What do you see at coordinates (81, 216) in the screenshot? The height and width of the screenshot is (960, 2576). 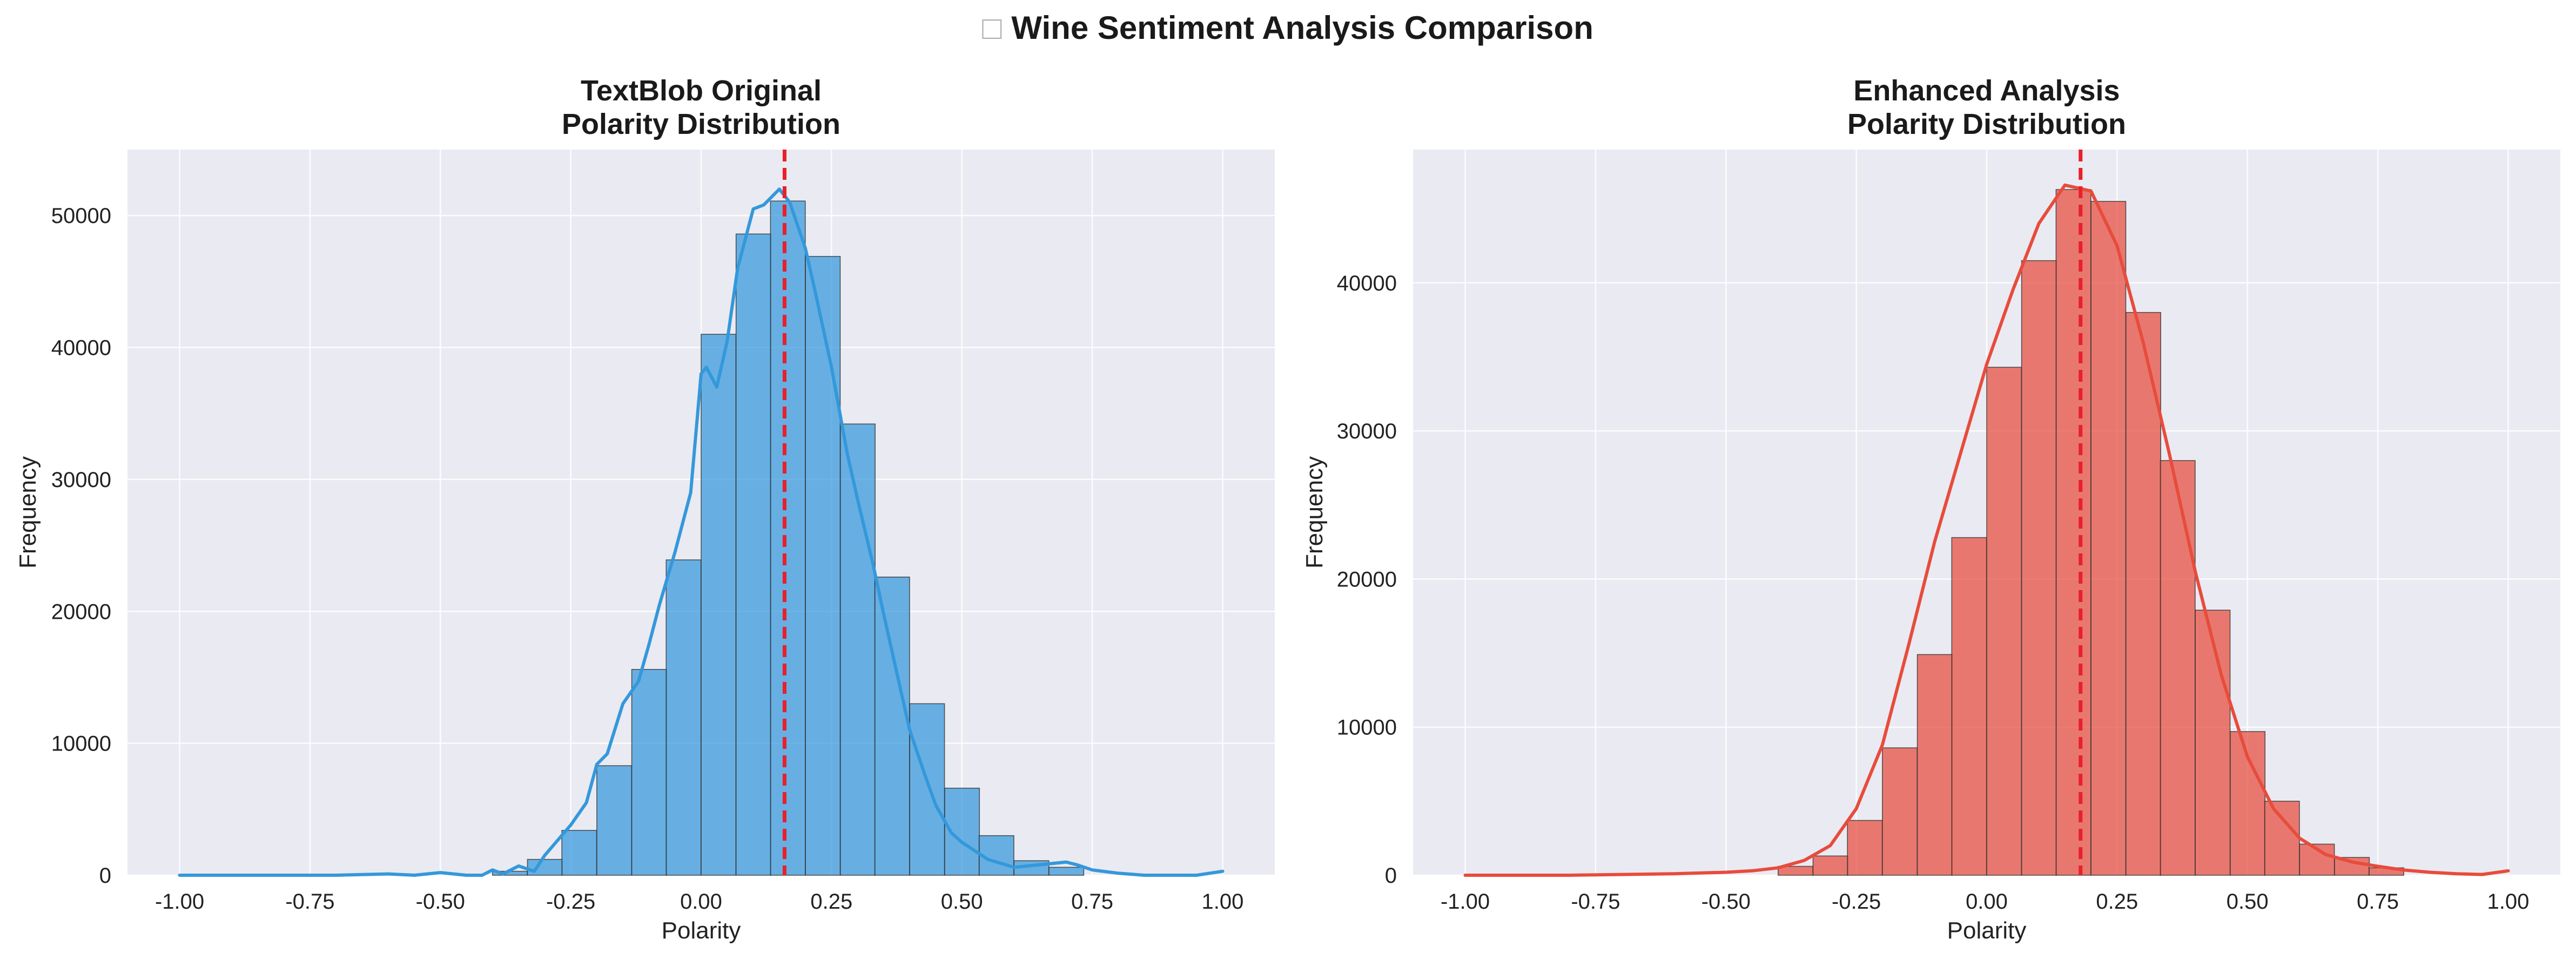 I see `y-tick-label: 50000` at bounding box center [81, 216].